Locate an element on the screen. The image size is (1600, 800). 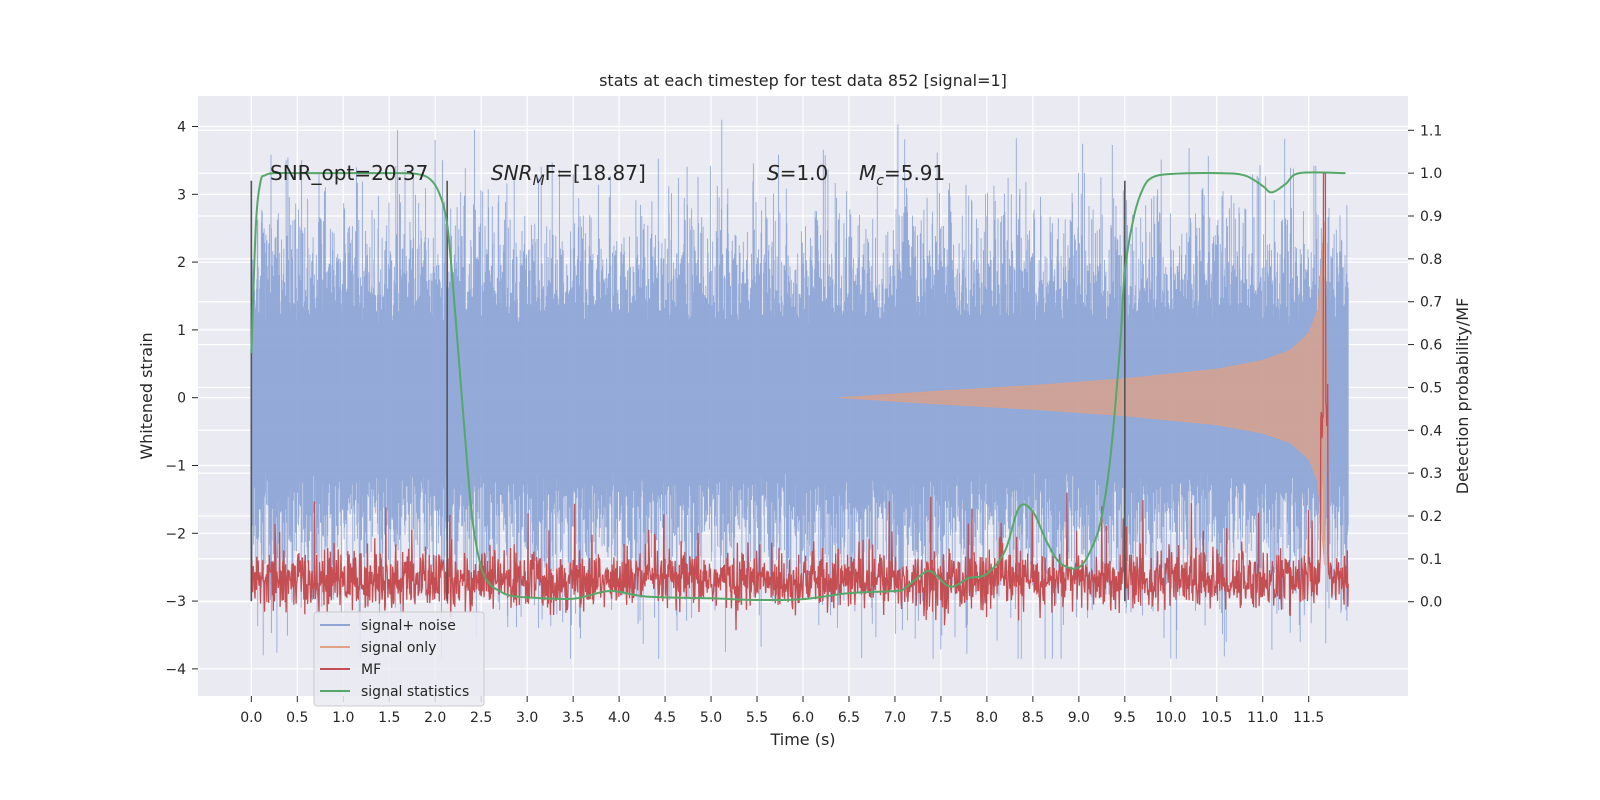
annotation-mc-value: =5.91 is located at coordinates (914, 173).